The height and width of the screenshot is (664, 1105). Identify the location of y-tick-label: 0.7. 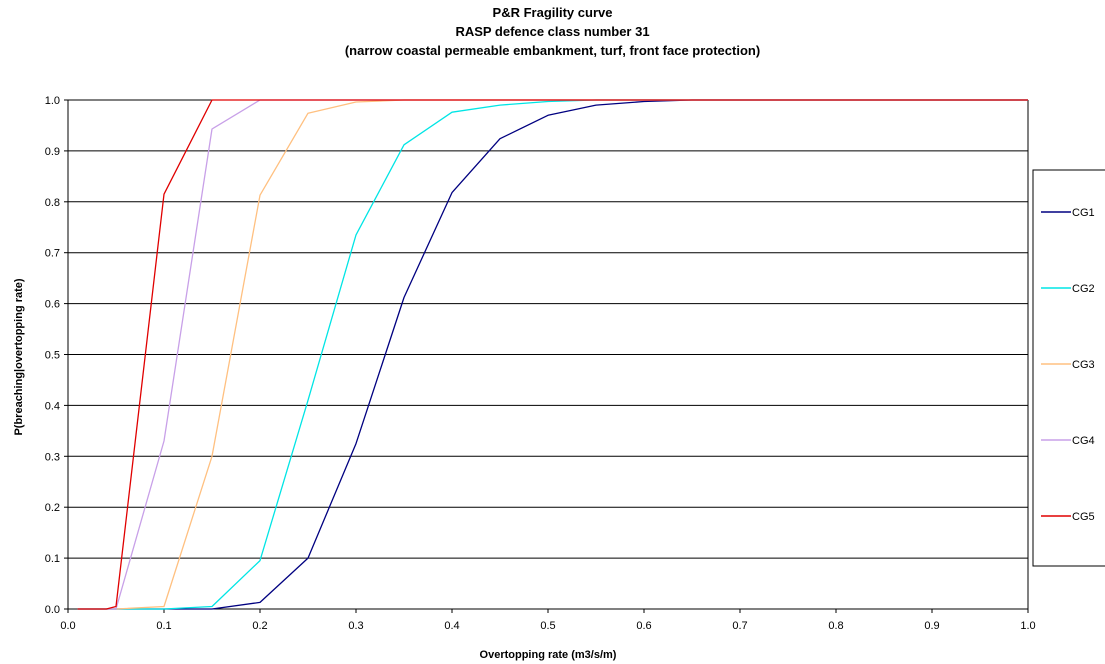
(52, 254).